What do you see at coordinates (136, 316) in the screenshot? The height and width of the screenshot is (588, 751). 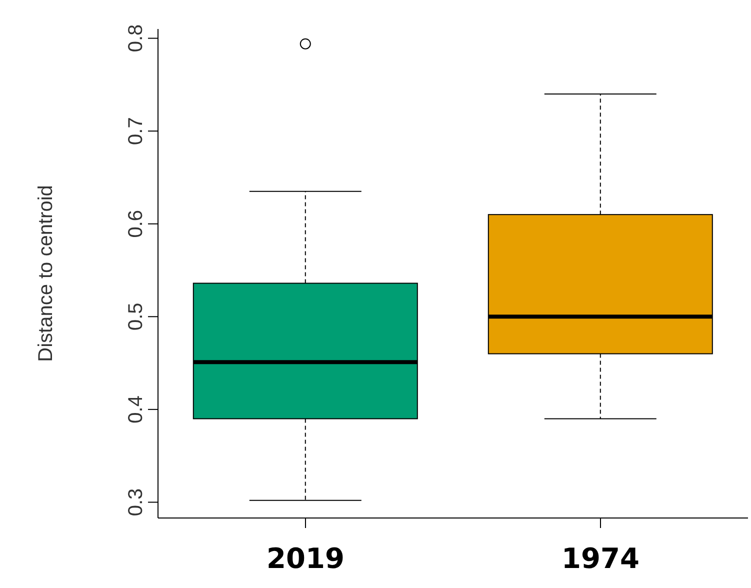 I see `y-tick-label: 0.5` at bounding box center [136, 316].